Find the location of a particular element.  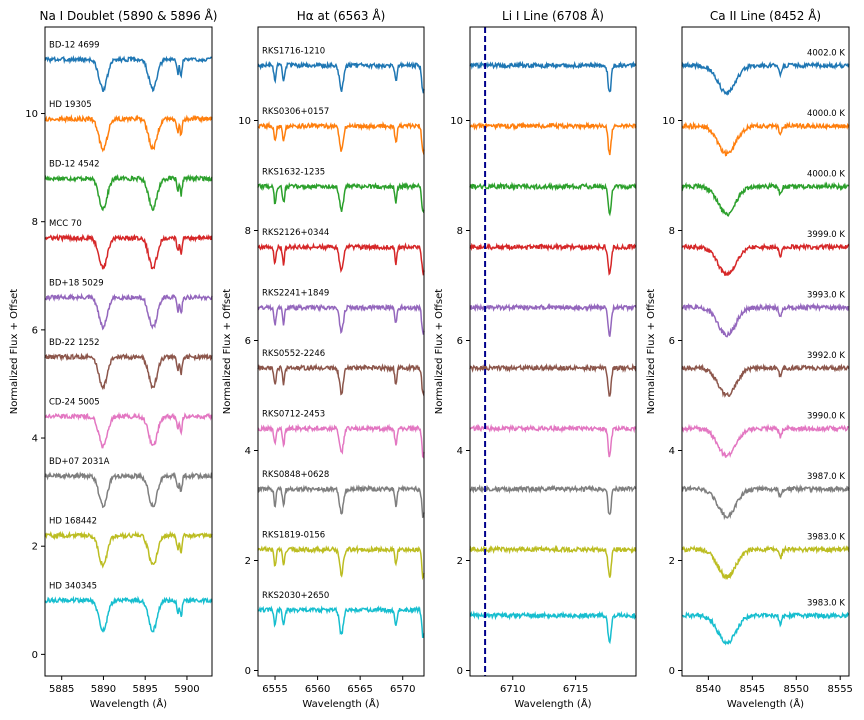

x-tick-label: 5890 is located at coordinates (103, 689).